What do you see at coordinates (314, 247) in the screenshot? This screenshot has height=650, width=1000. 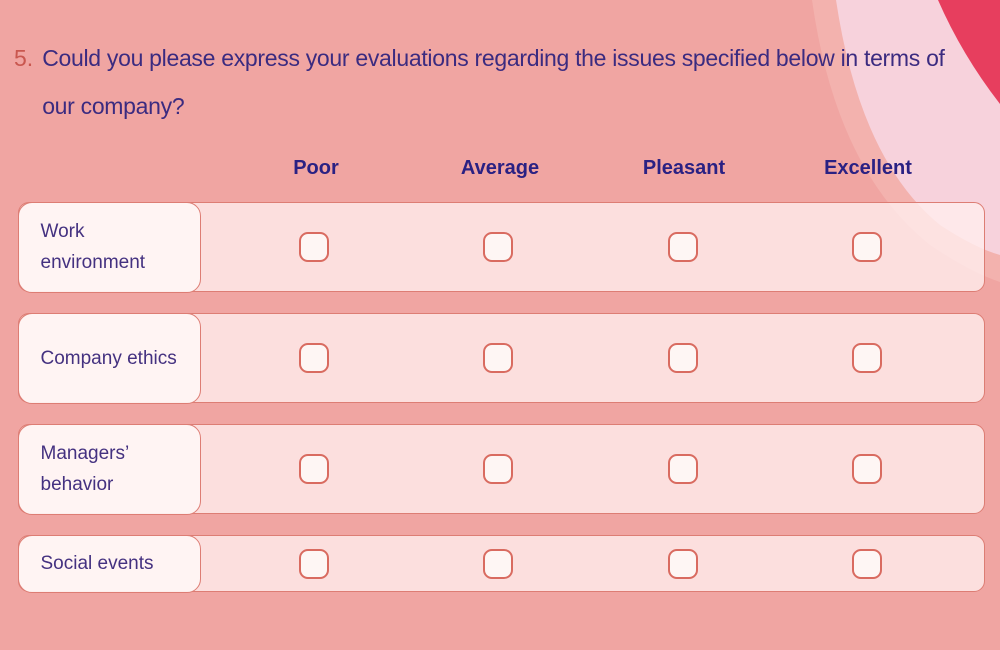 I see `checkbox-work-environment-poor` at bounding box center [314, 247].